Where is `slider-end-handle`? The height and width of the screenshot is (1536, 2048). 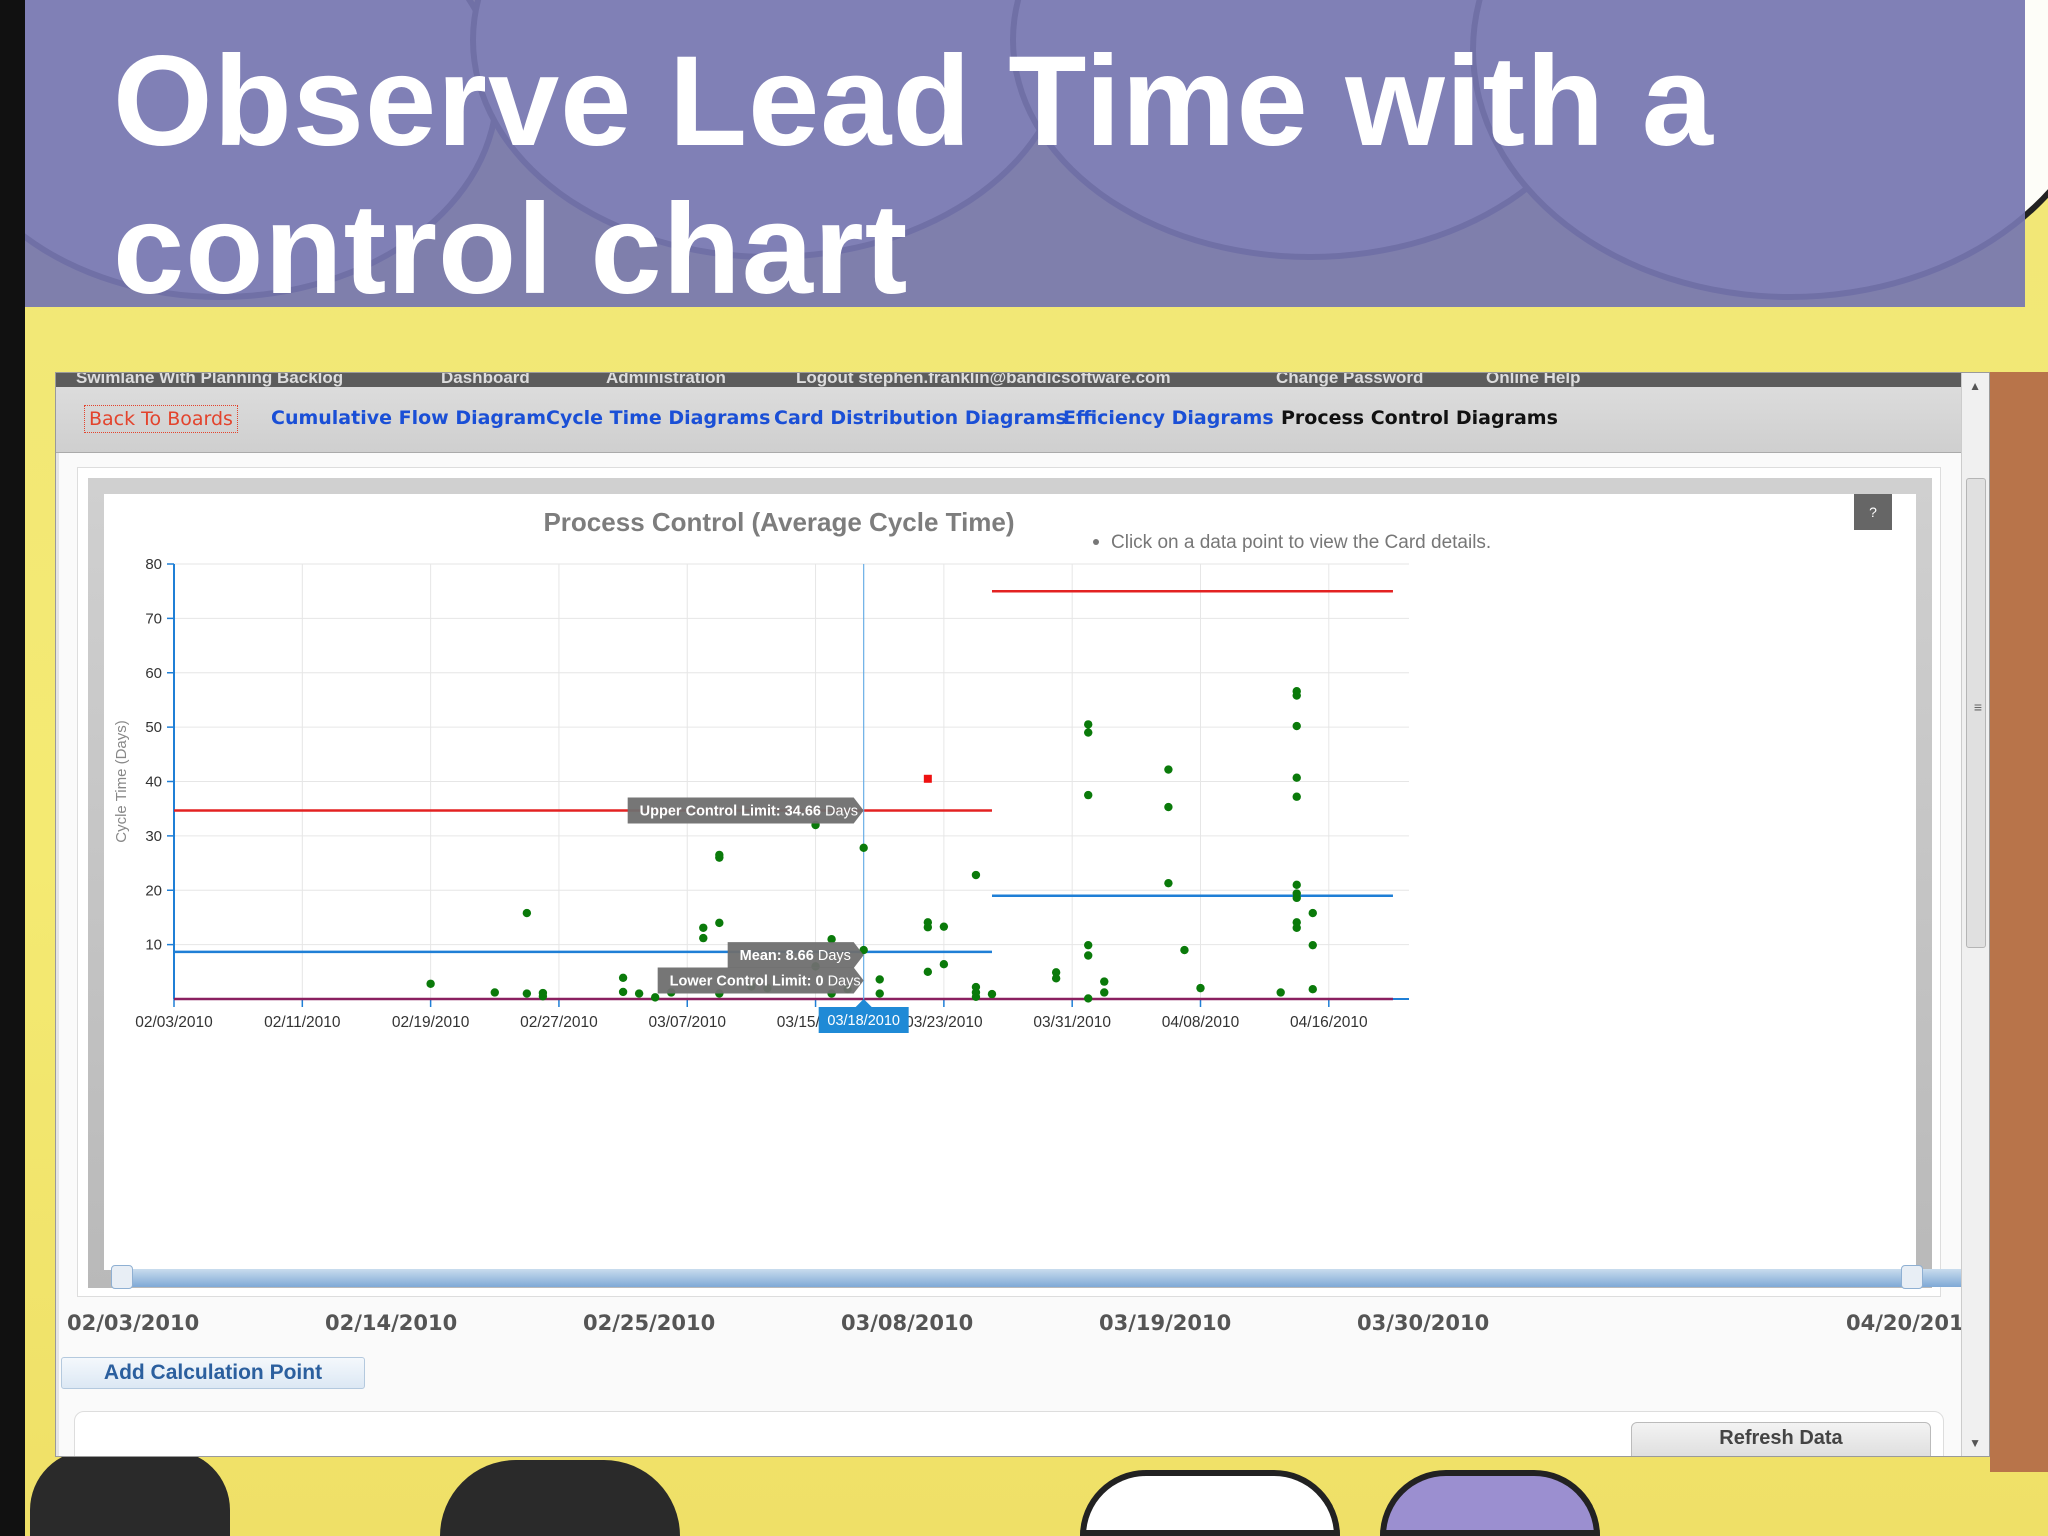
slider-end-handle is located at coordinates (1912, 1277).